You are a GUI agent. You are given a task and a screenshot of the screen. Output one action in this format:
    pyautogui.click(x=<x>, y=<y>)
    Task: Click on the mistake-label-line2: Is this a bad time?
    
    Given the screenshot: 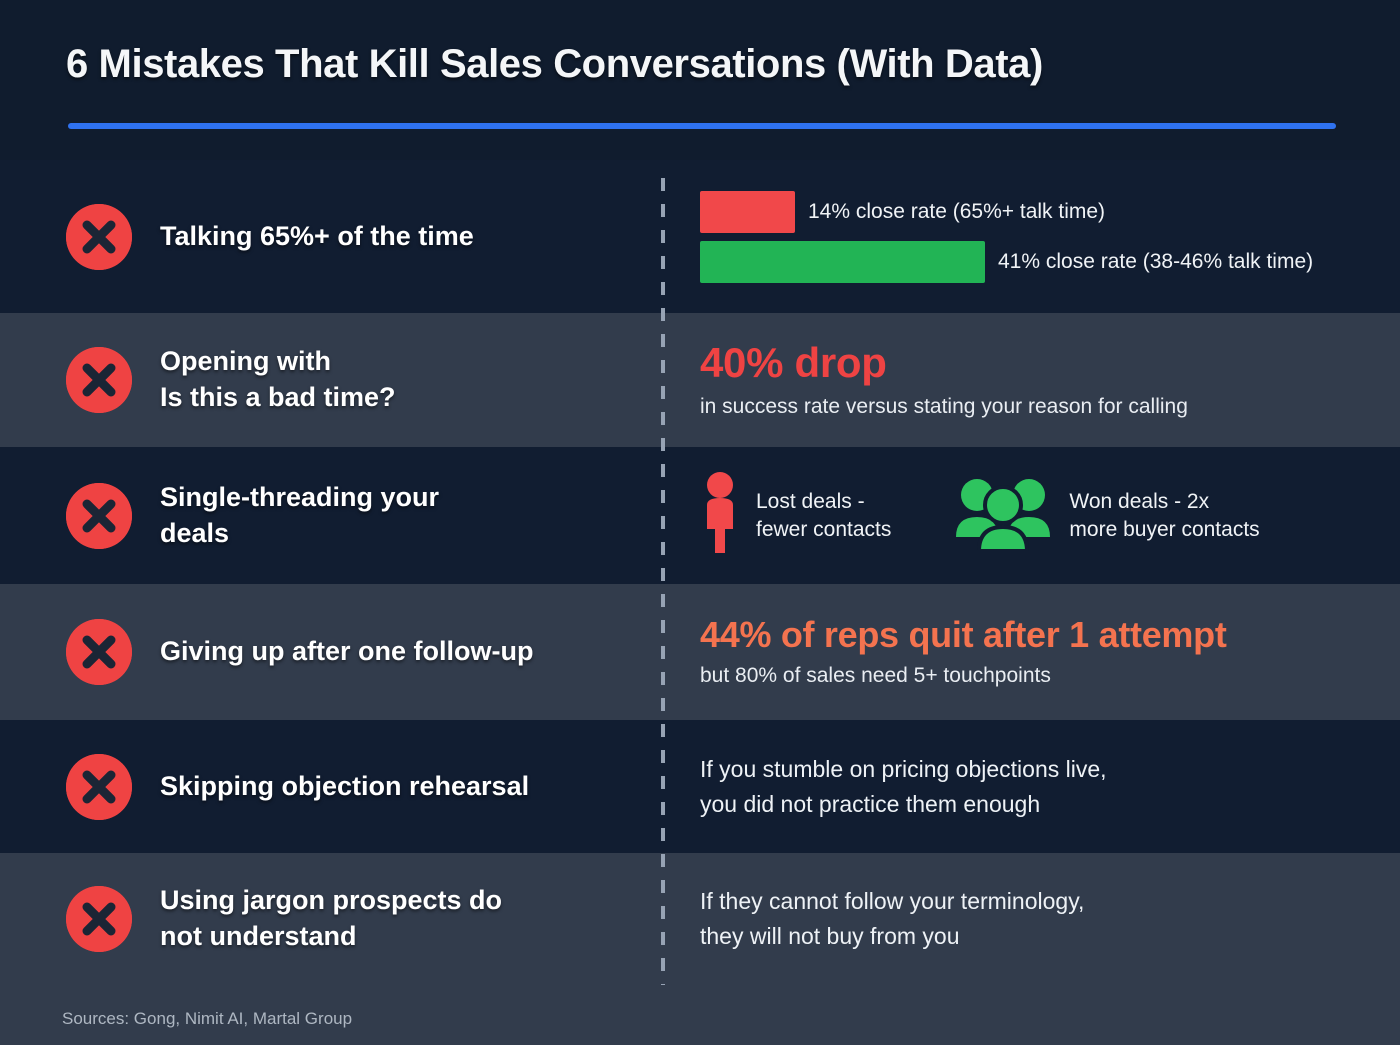 What is the action you would take?
    pyautogui.click(x=278, y=397)
    